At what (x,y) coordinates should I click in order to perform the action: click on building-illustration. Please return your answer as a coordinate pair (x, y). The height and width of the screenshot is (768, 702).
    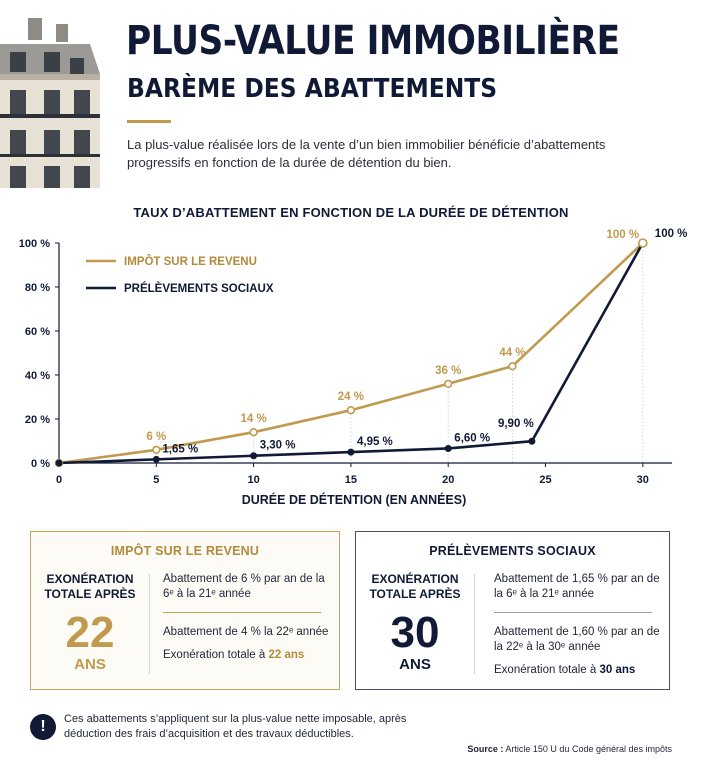
    Looking at the image, I should click on (50, 103).